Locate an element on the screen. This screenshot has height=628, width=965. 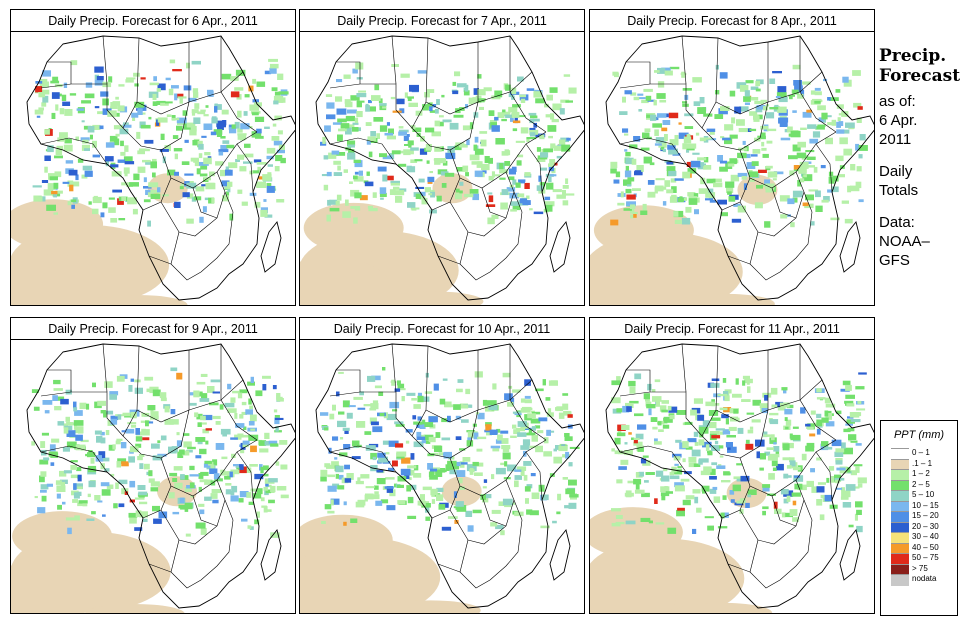
heading-line-1: Precip. is located at coordinates (913, 56).